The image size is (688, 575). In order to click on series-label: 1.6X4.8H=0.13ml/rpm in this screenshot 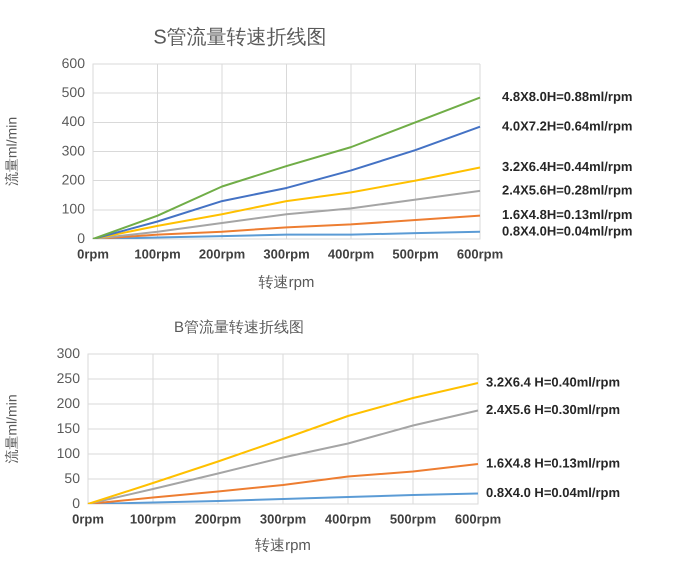, I will do `click(567, 214)`.